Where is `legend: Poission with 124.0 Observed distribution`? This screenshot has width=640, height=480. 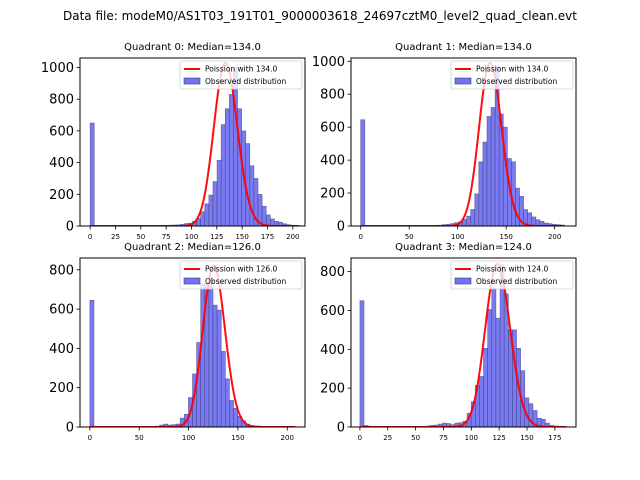 legend: Poission with 124.0 Observed distribution is located at coordinates (512, 275).